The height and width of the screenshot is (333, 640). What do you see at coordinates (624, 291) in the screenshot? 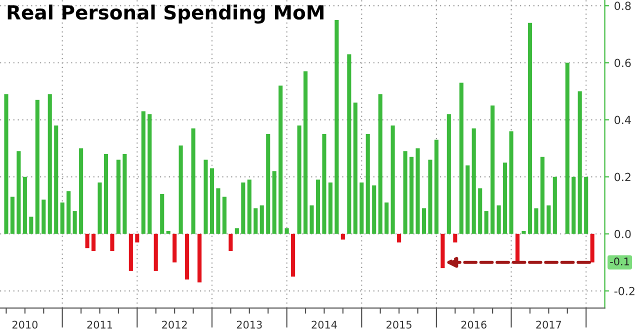
I see `y-tick-label: -0.2` at bounding box center [624, 291].